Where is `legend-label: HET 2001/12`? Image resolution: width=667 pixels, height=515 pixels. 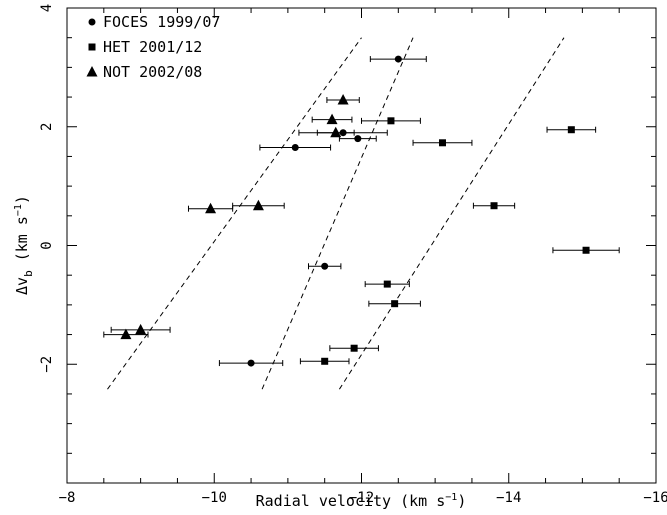 legend-label: HET 2001/12 is located at coordinates (152, 47).